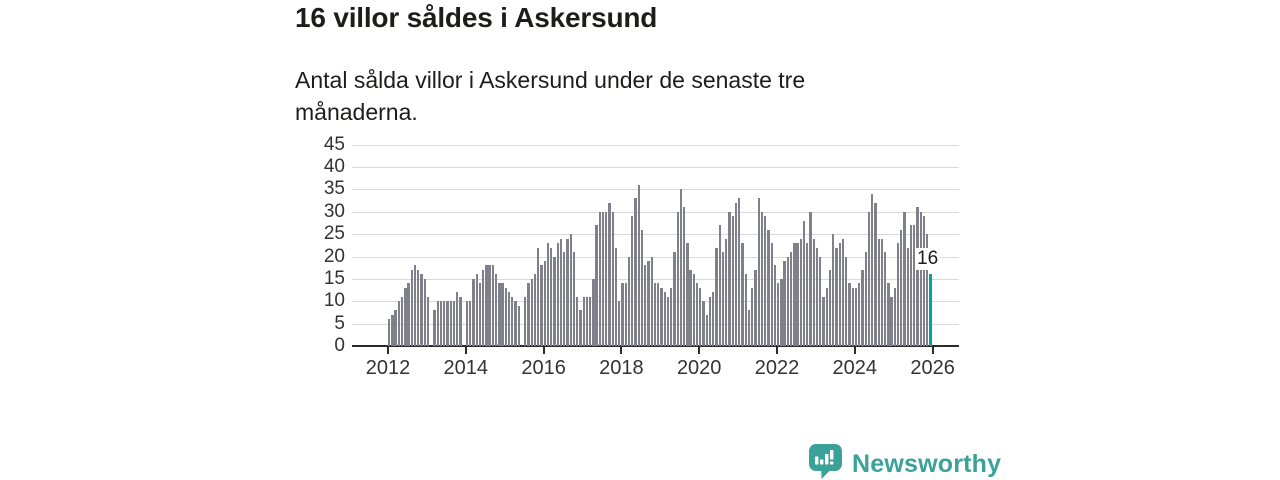  Describe the element at coordinates (334, 189) in the screenshot. I see `y-axis-tick-label: 35` at that location.